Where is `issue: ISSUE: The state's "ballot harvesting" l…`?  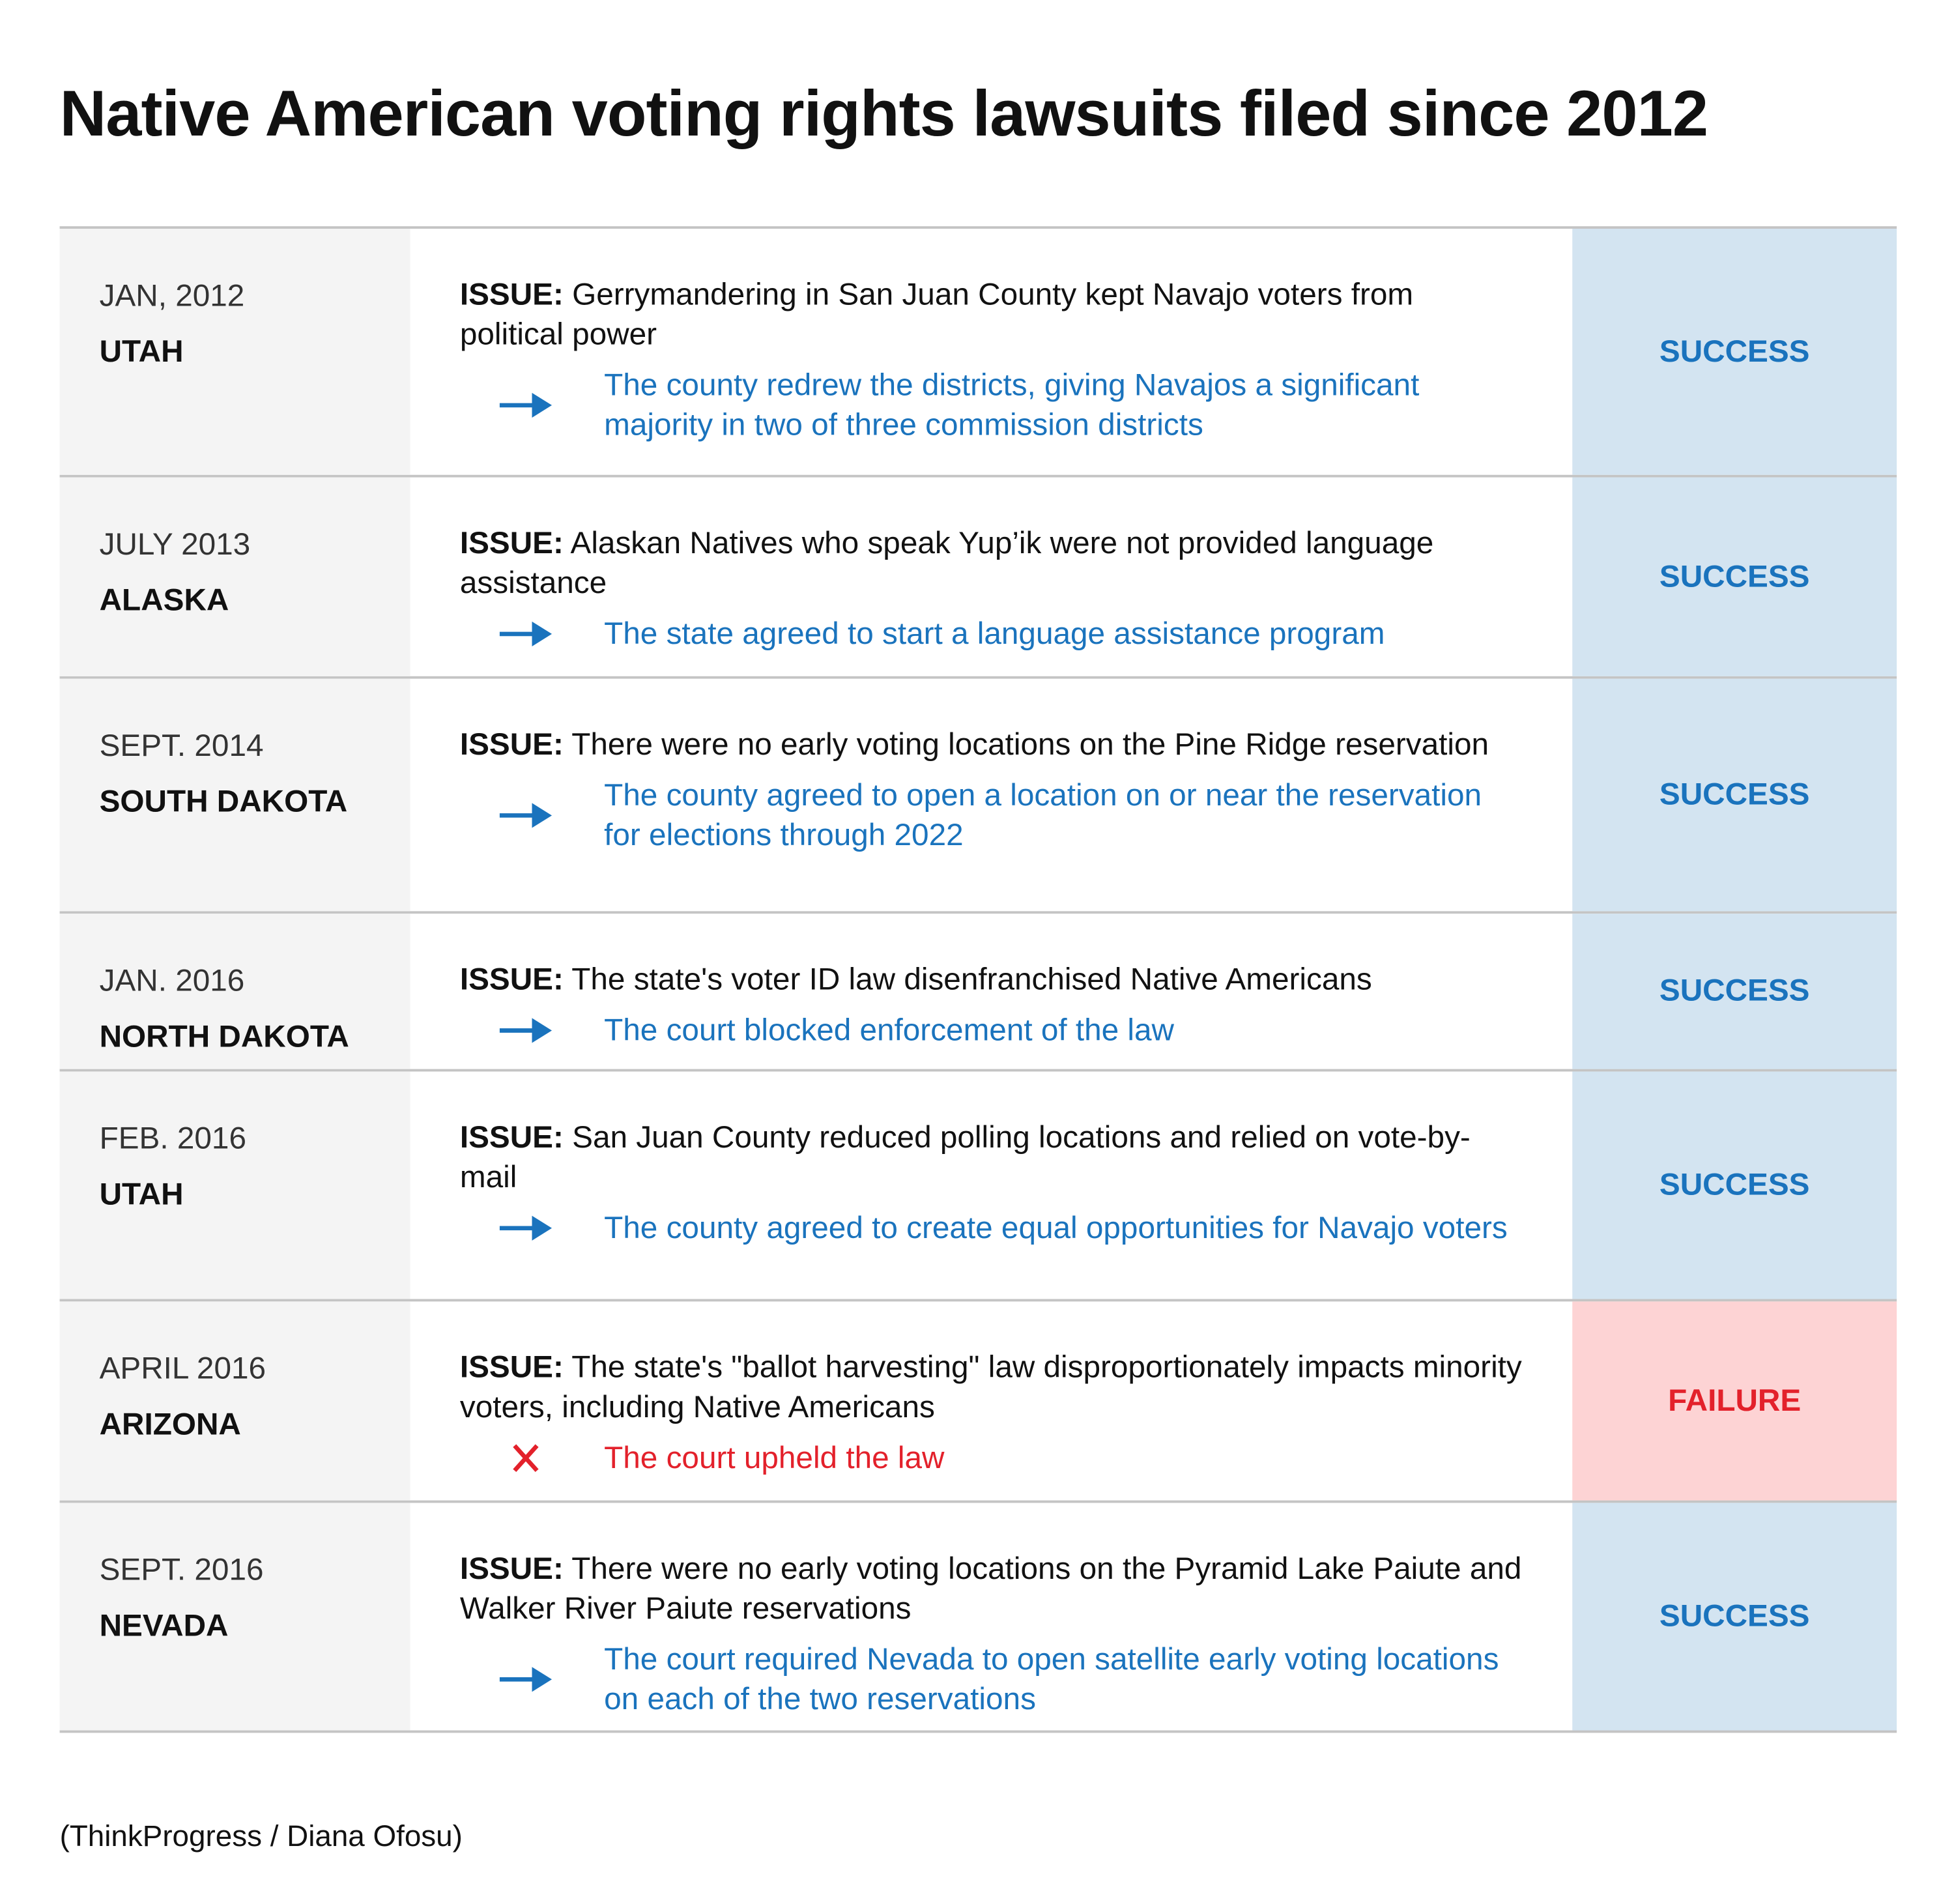 issue: ISSUE: The state's "ballot harvesting" l… is located at coordinates (991, 1388).